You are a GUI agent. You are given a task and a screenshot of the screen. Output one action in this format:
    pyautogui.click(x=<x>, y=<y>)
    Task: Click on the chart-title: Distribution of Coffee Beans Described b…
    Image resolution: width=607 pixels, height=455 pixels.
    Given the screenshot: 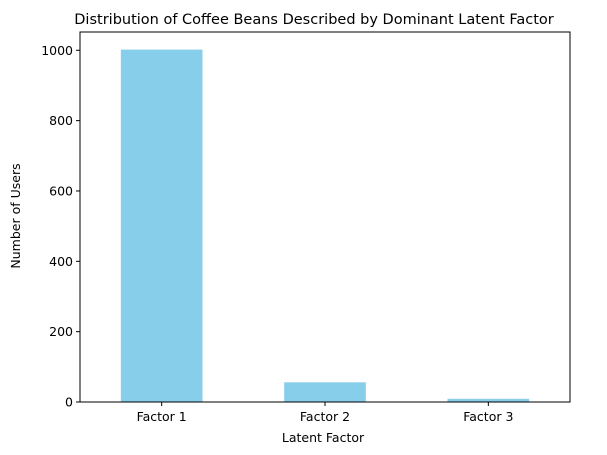 What is the action you would take?
    pyautogui.click(x=313, y=20)
    